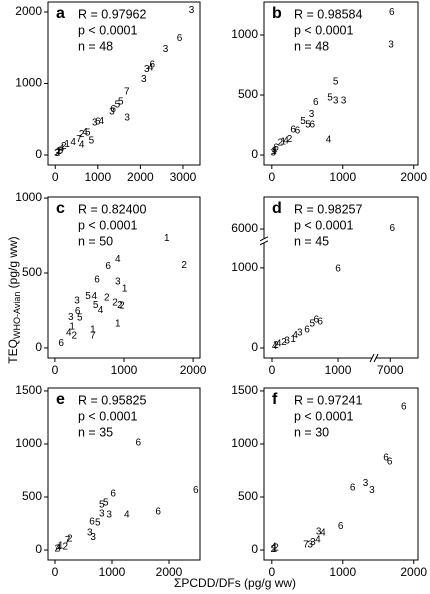  What do you see at coordinates (28, 11) in the screenshot?
I see `y-tick-label: 2000` at bounding box center [28, 11].